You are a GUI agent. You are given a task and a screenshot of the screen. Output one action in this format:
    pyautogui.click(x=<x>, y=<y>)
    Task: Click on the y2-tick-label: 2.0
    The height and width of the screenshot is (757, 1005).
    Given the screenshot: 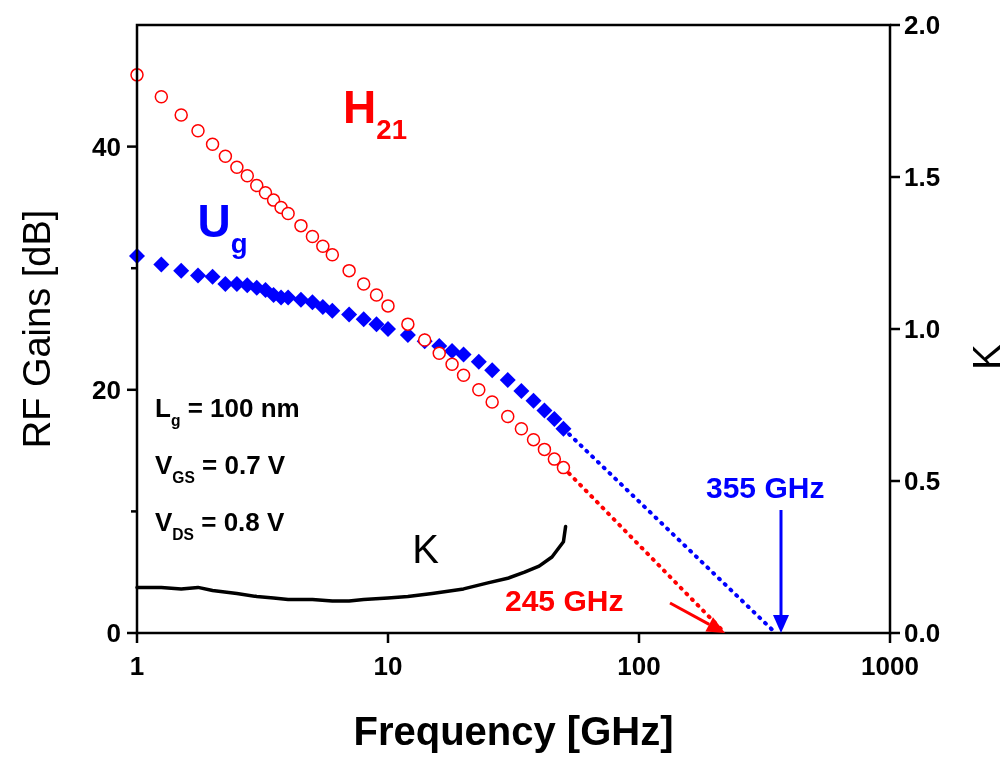 What is the action you would take?
    pyautogui.click(x=922, y=25)
    